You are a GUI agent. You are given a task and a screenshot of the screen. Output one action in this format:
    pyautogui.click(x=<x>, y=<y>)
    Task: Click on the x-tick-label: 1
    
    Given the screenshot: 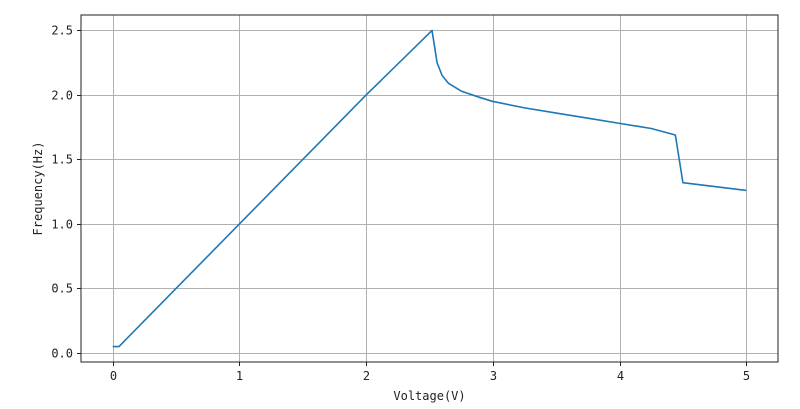 What is the action you would take?
    pyautogui.click(x=239, y=376)
    